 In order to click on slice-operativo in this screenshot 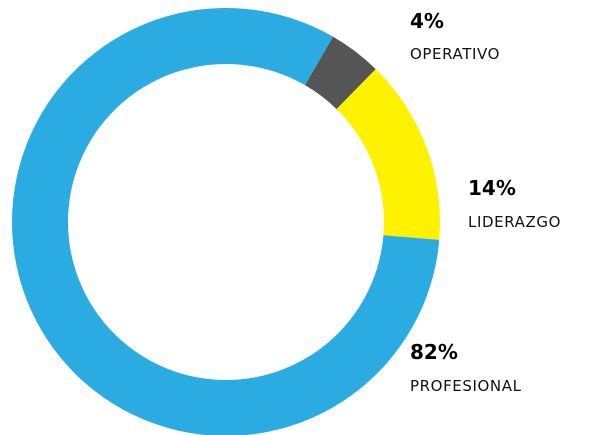, I will do `click(340, 73)`.